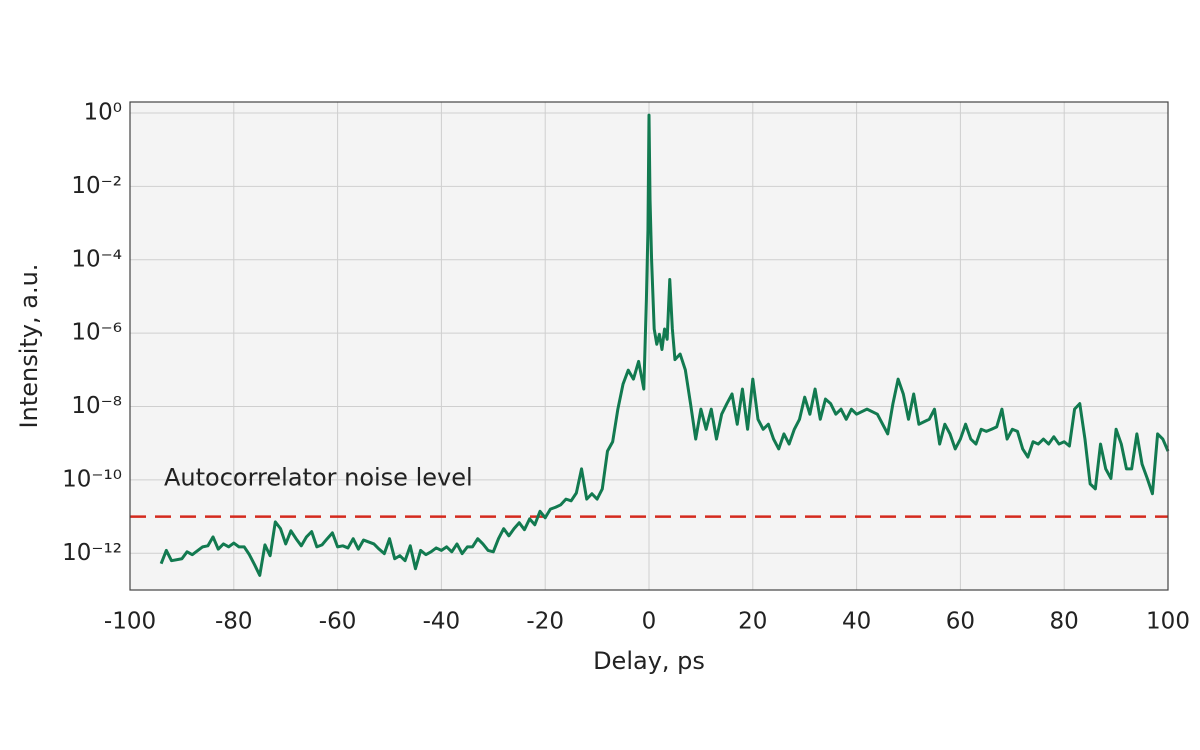 The image size is (1200, 750). What do you see at coordinates (29, 346) in the screenshot?
I see `y-axis-label: Intensity, a.u.` at bounding box center [29, 346].